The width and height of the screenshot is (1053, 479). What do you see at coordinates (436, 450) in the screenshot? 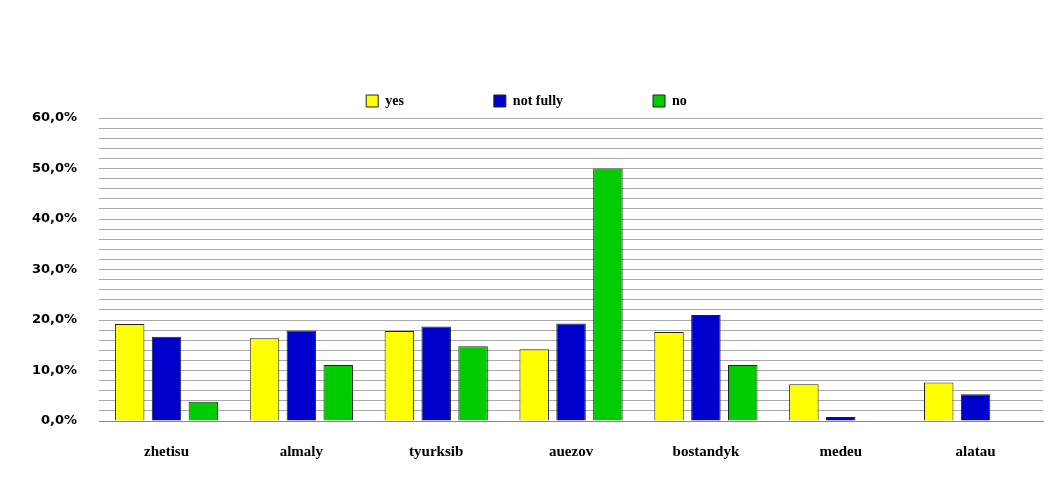
I see `x-tick-label: tyurksib` at bounding box center [436, 450].